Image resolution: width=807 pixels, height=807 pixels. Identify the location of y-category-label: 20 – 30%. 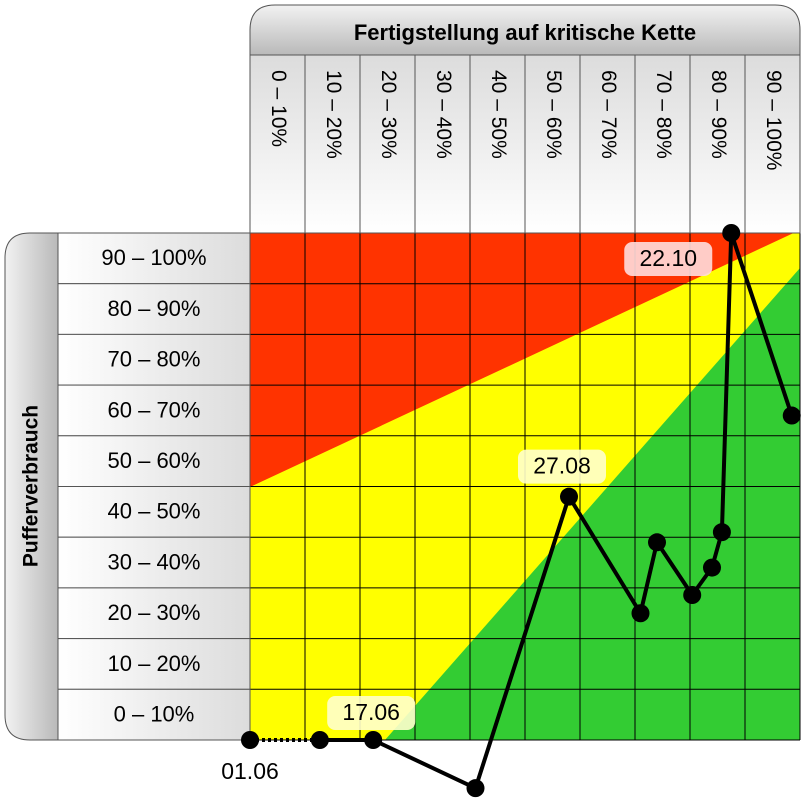
(154, 612).